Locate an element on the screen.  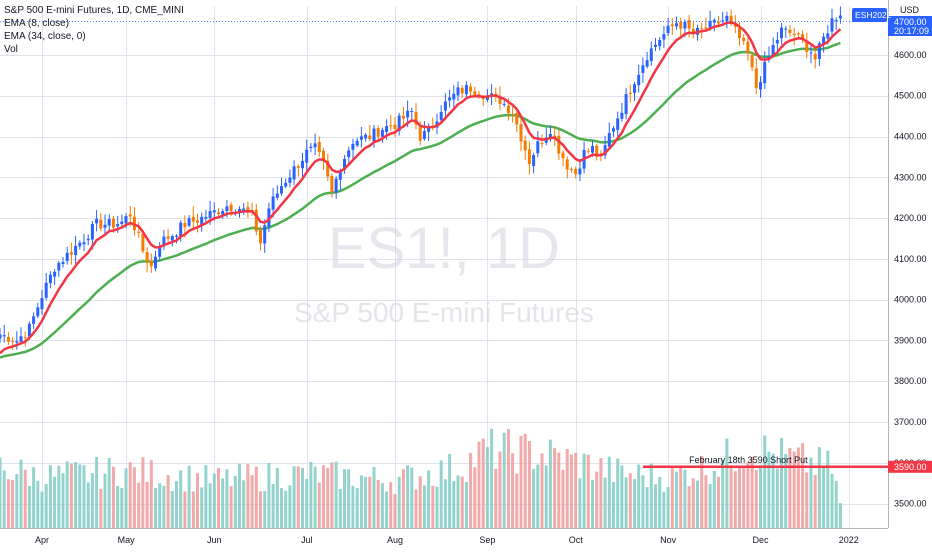
legend-ema-fast: EMA (8, close) is located at coordinates (37, 23).